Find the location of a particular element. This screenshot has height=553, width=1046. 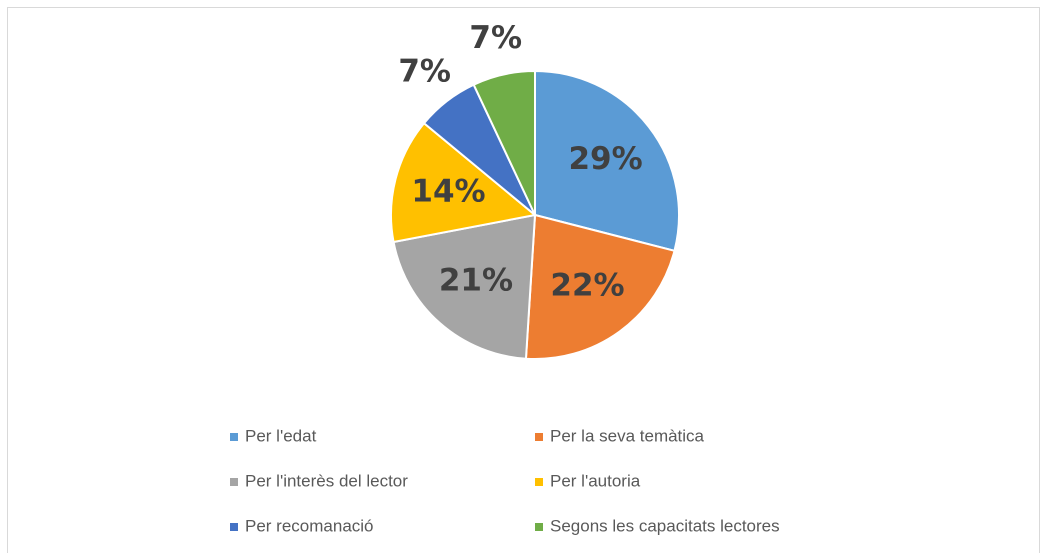

data-label: 14% is located at coordinates (448, 191).